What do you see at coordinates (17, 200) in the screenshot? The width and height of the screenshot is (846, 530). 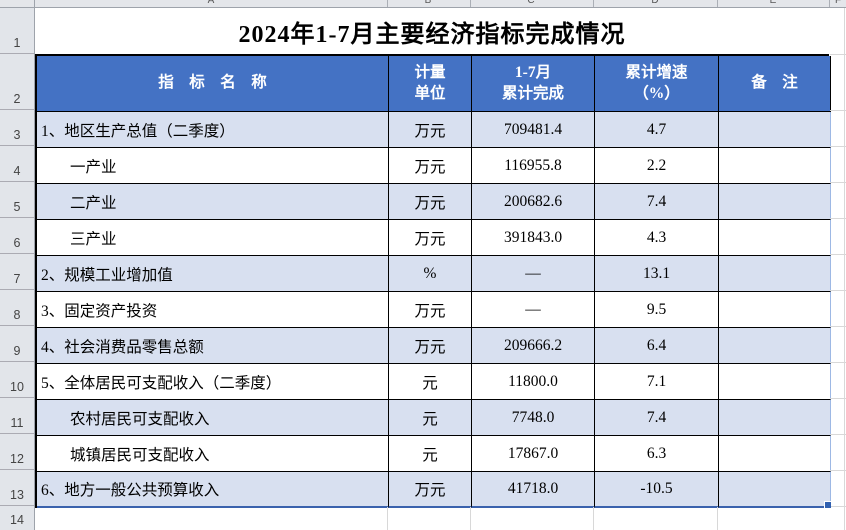 I see `row-header-5: 5` at bounding box center [17, 200].